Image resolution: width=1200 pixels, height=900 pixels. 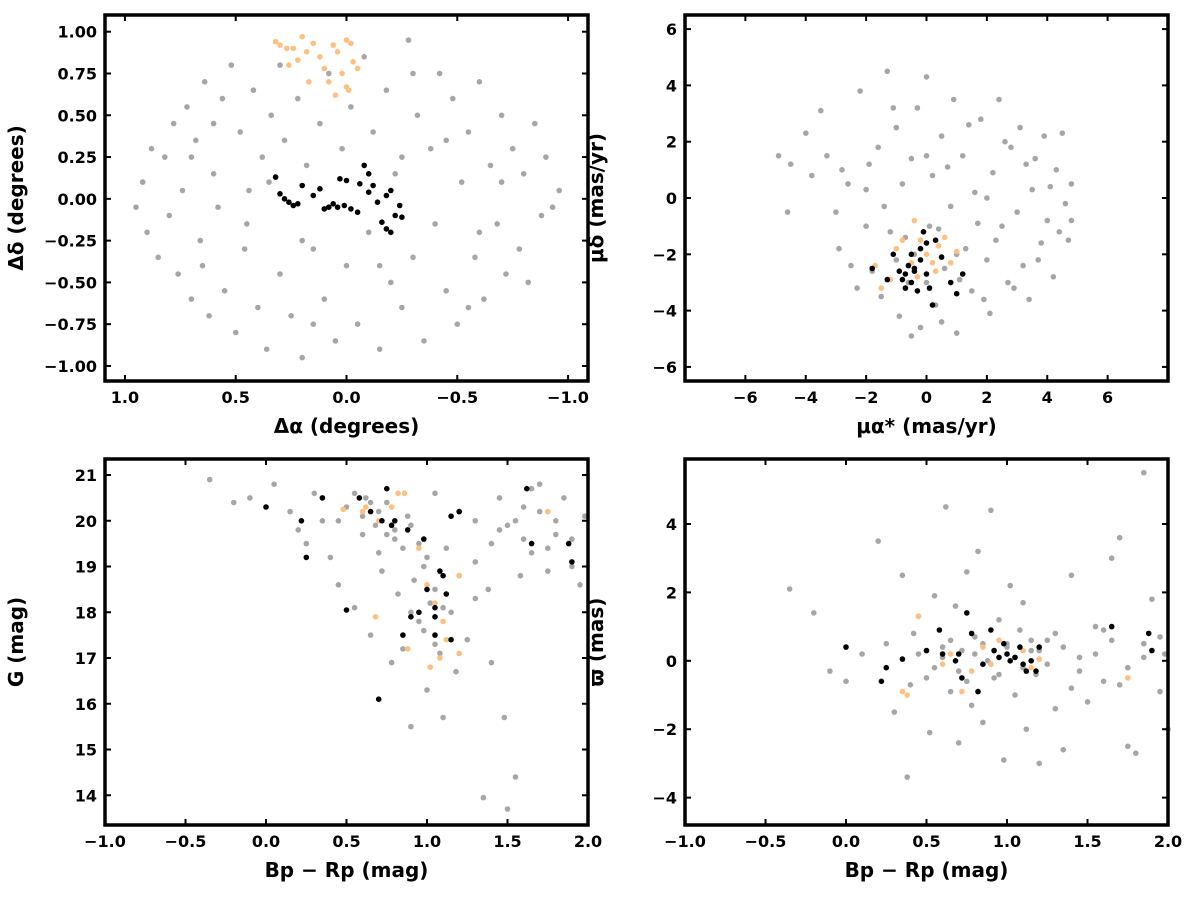 I want to click on y-axis-label: G (mag), so click(x=16, y=642).